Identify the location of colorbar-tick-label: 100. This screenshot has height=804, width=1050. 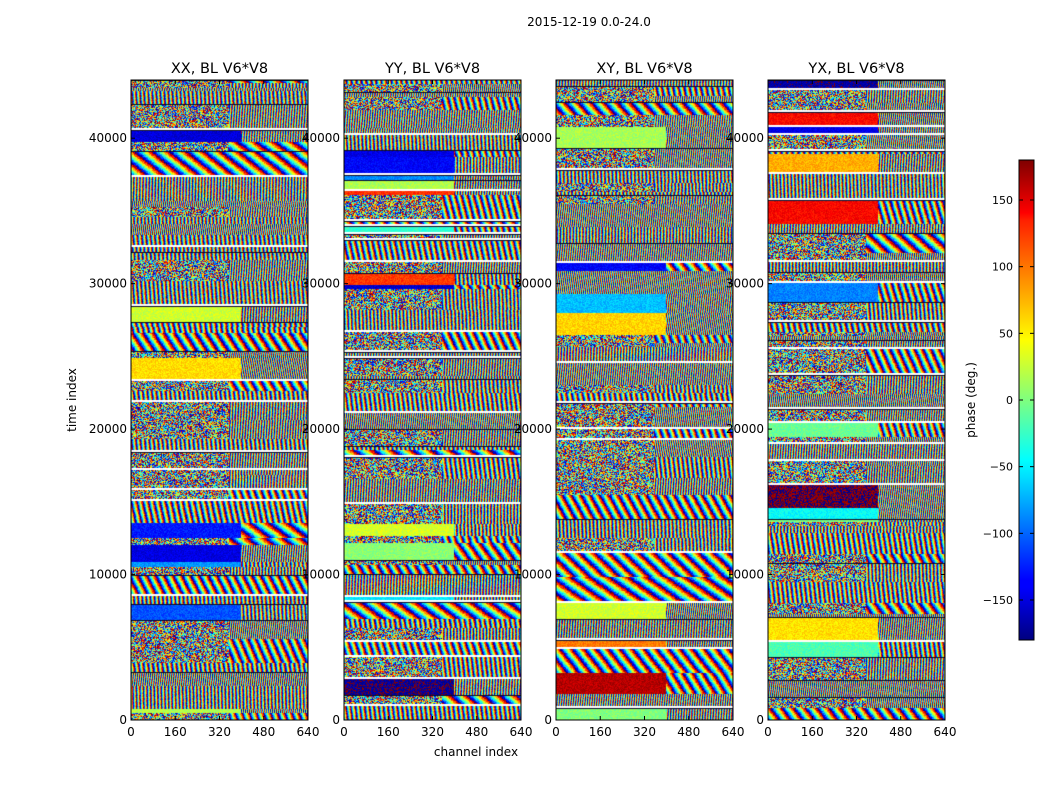
(1002, 267).